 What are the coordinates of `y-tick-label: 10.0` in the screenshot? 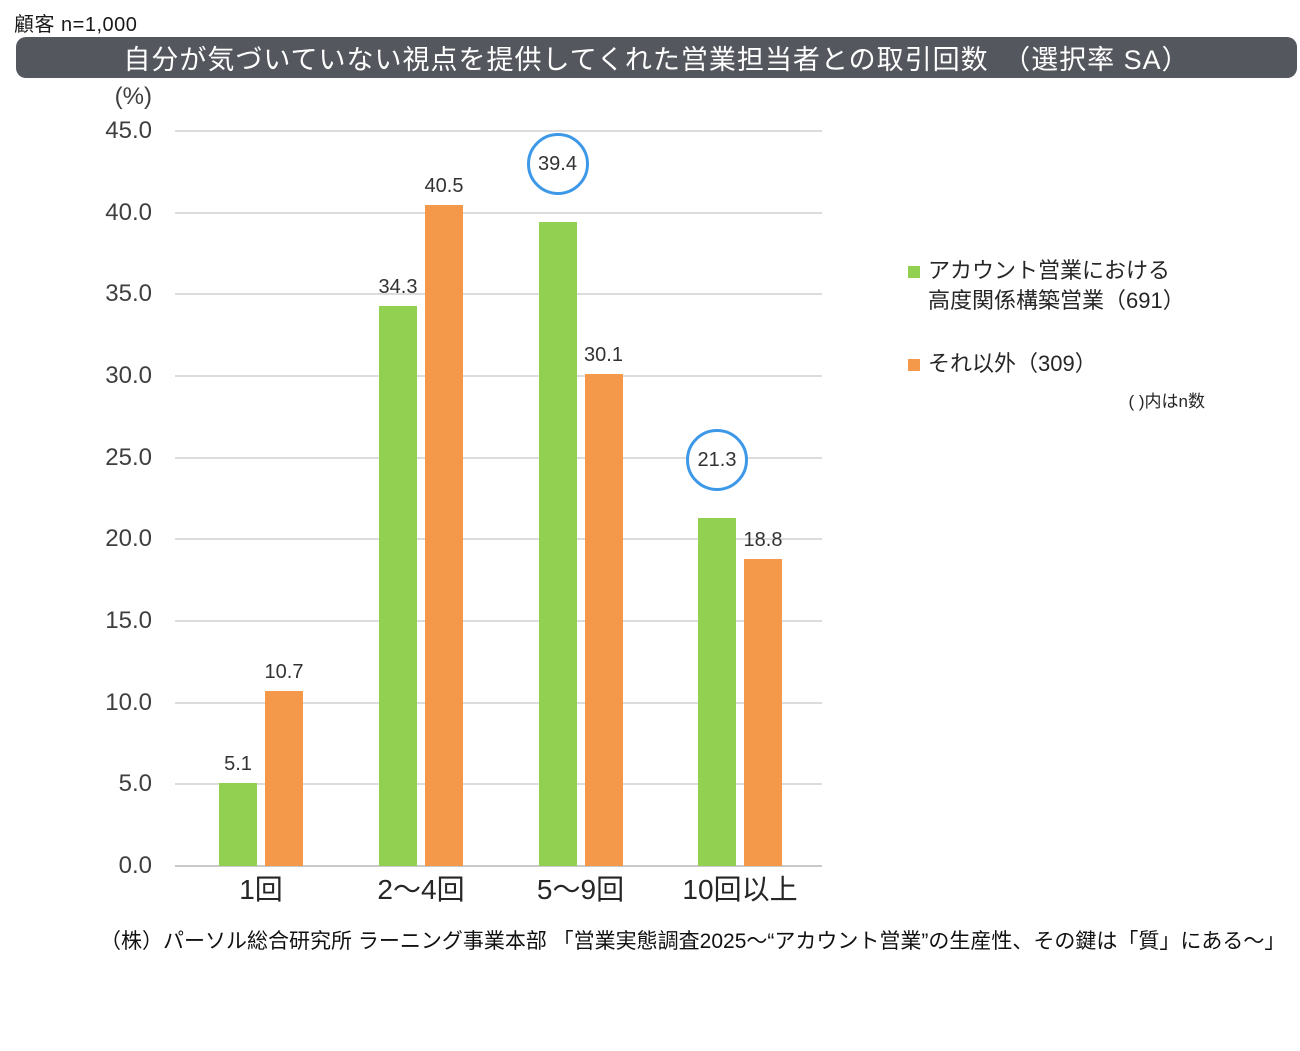 It's located at (128, 702).